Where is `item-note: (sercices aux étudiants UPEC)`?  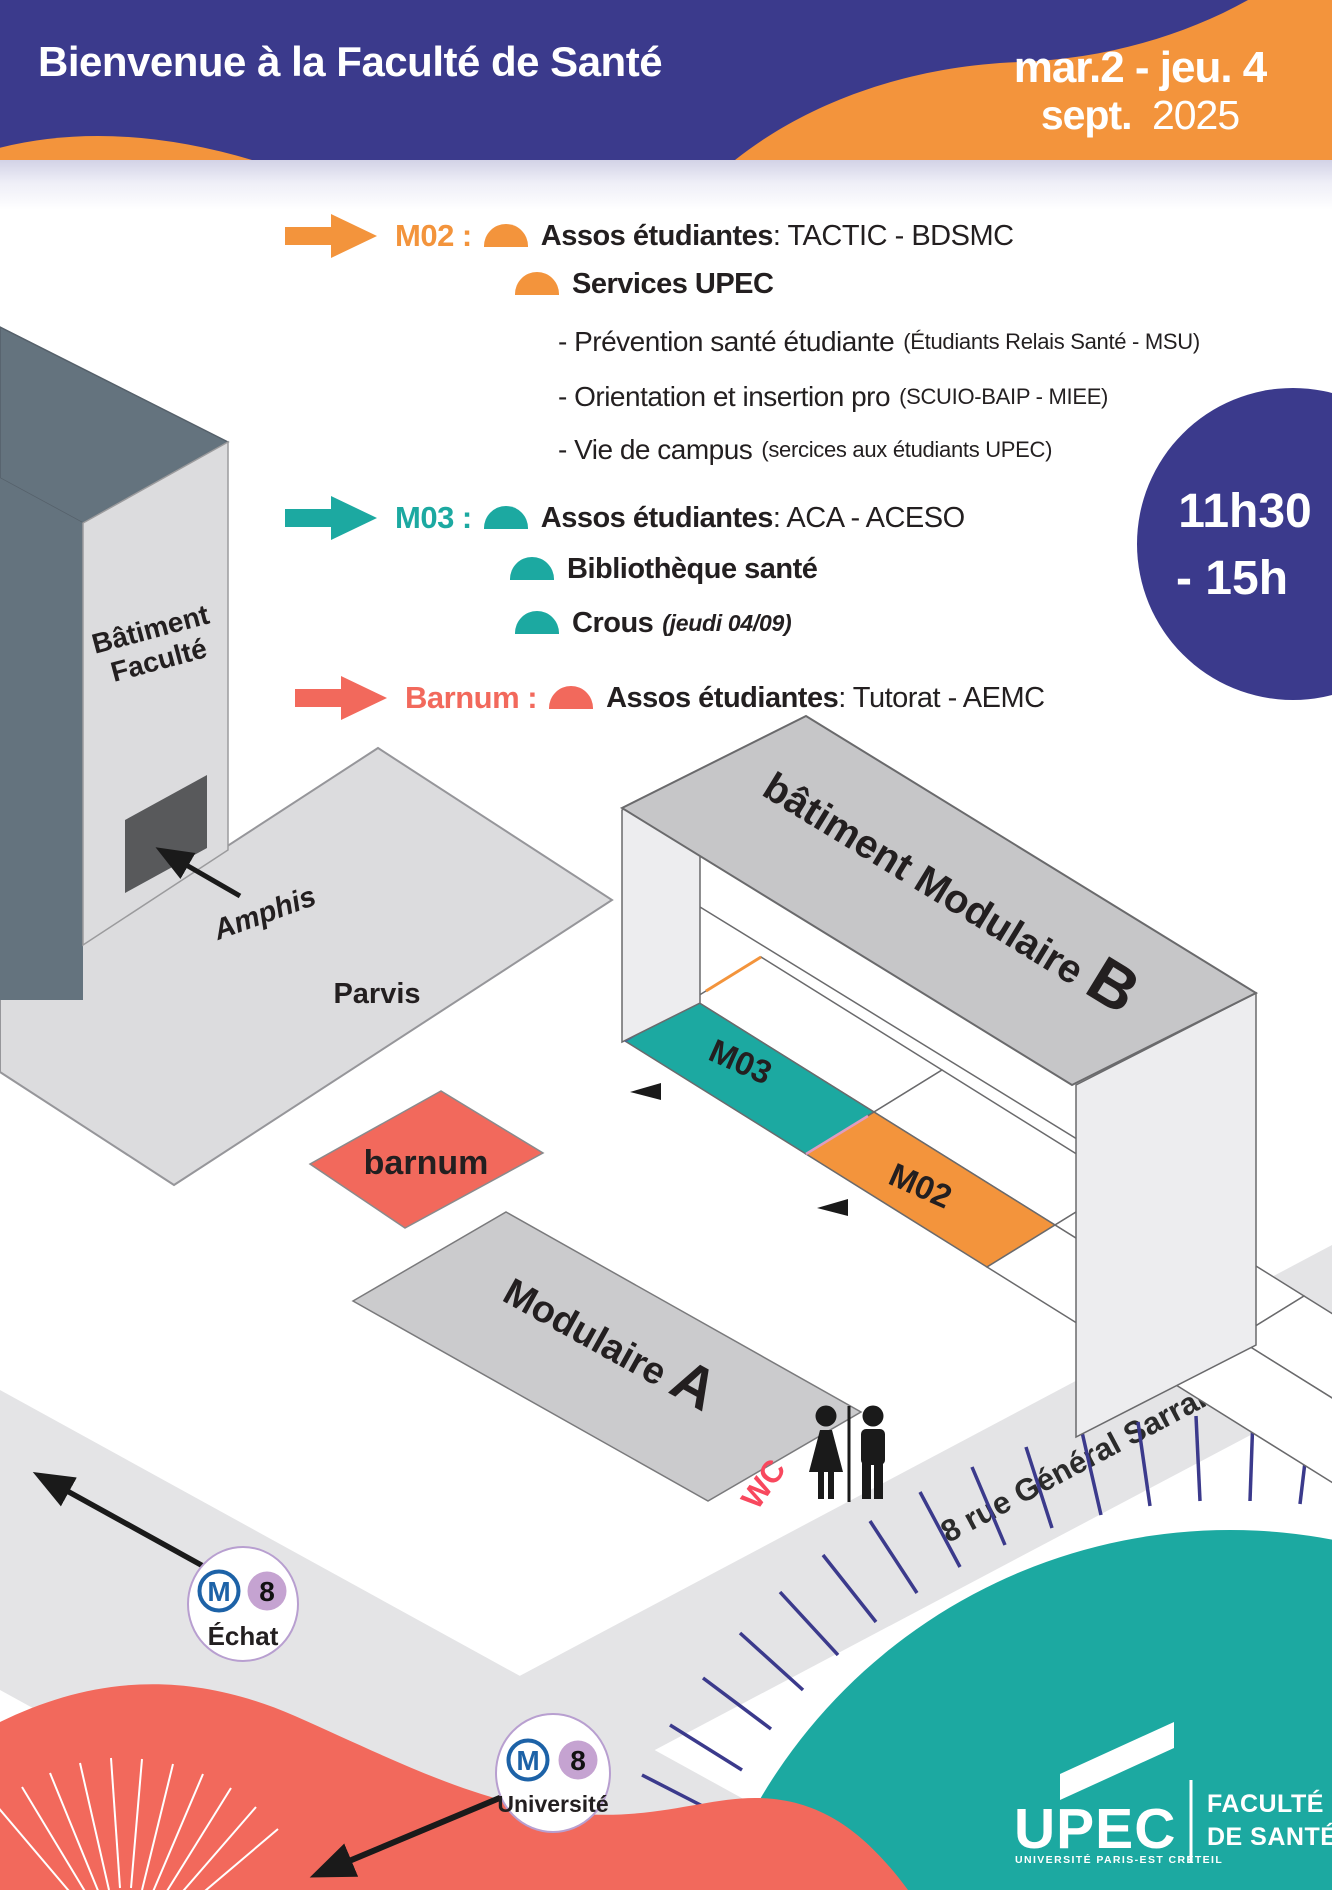 item-note: (sercices aux étudiants UPEC) is located at coordinates (907, 449).